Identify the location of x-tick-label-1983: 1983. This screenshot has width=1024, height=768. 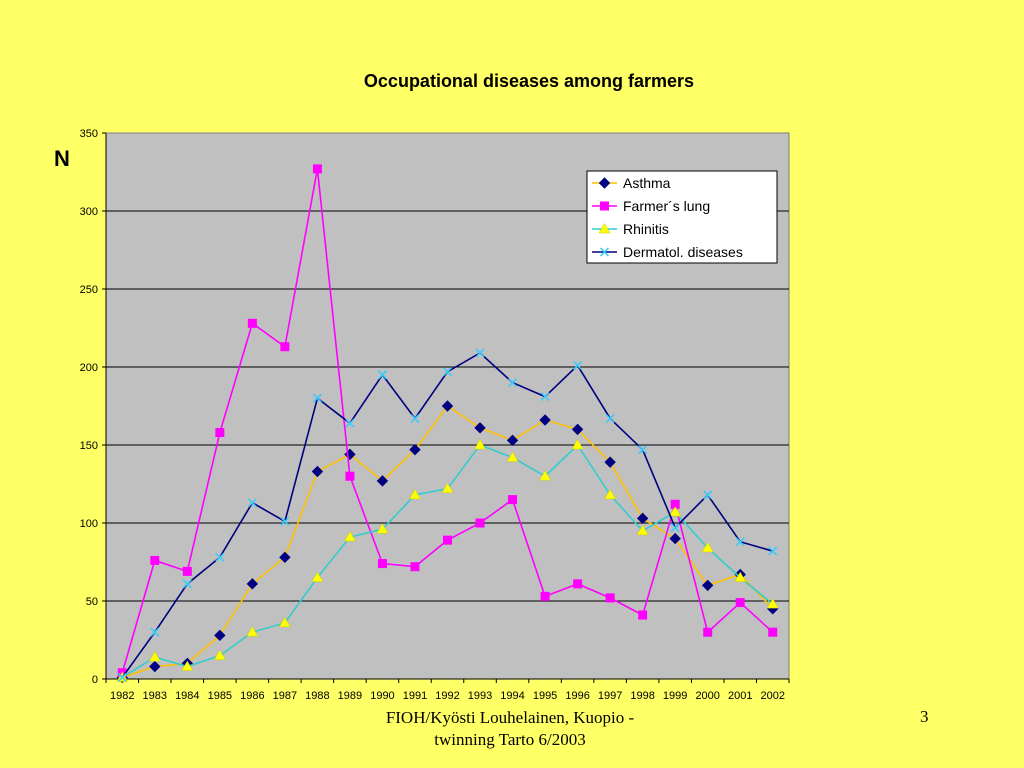
(155, 695).